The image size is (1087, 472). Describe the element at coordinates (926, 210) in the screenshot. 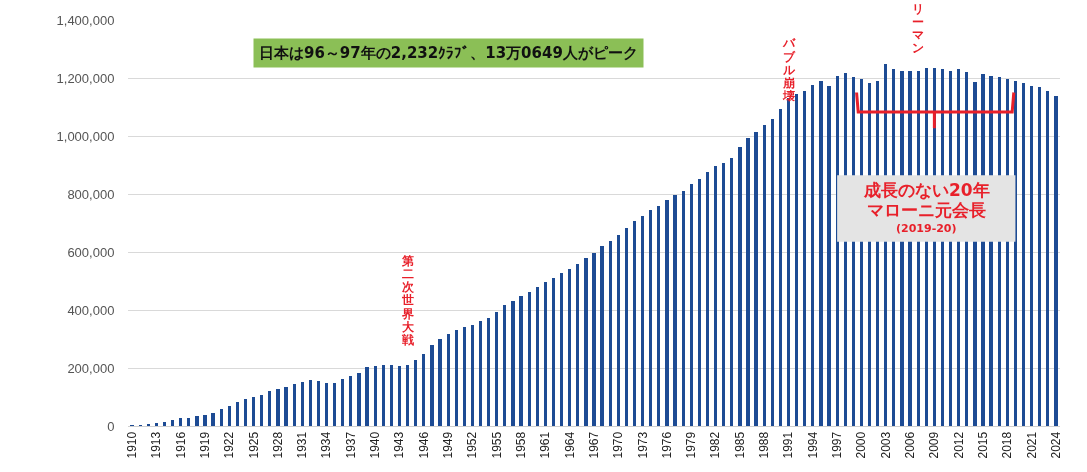

I see `annotation: マローニ元会長` at that location.